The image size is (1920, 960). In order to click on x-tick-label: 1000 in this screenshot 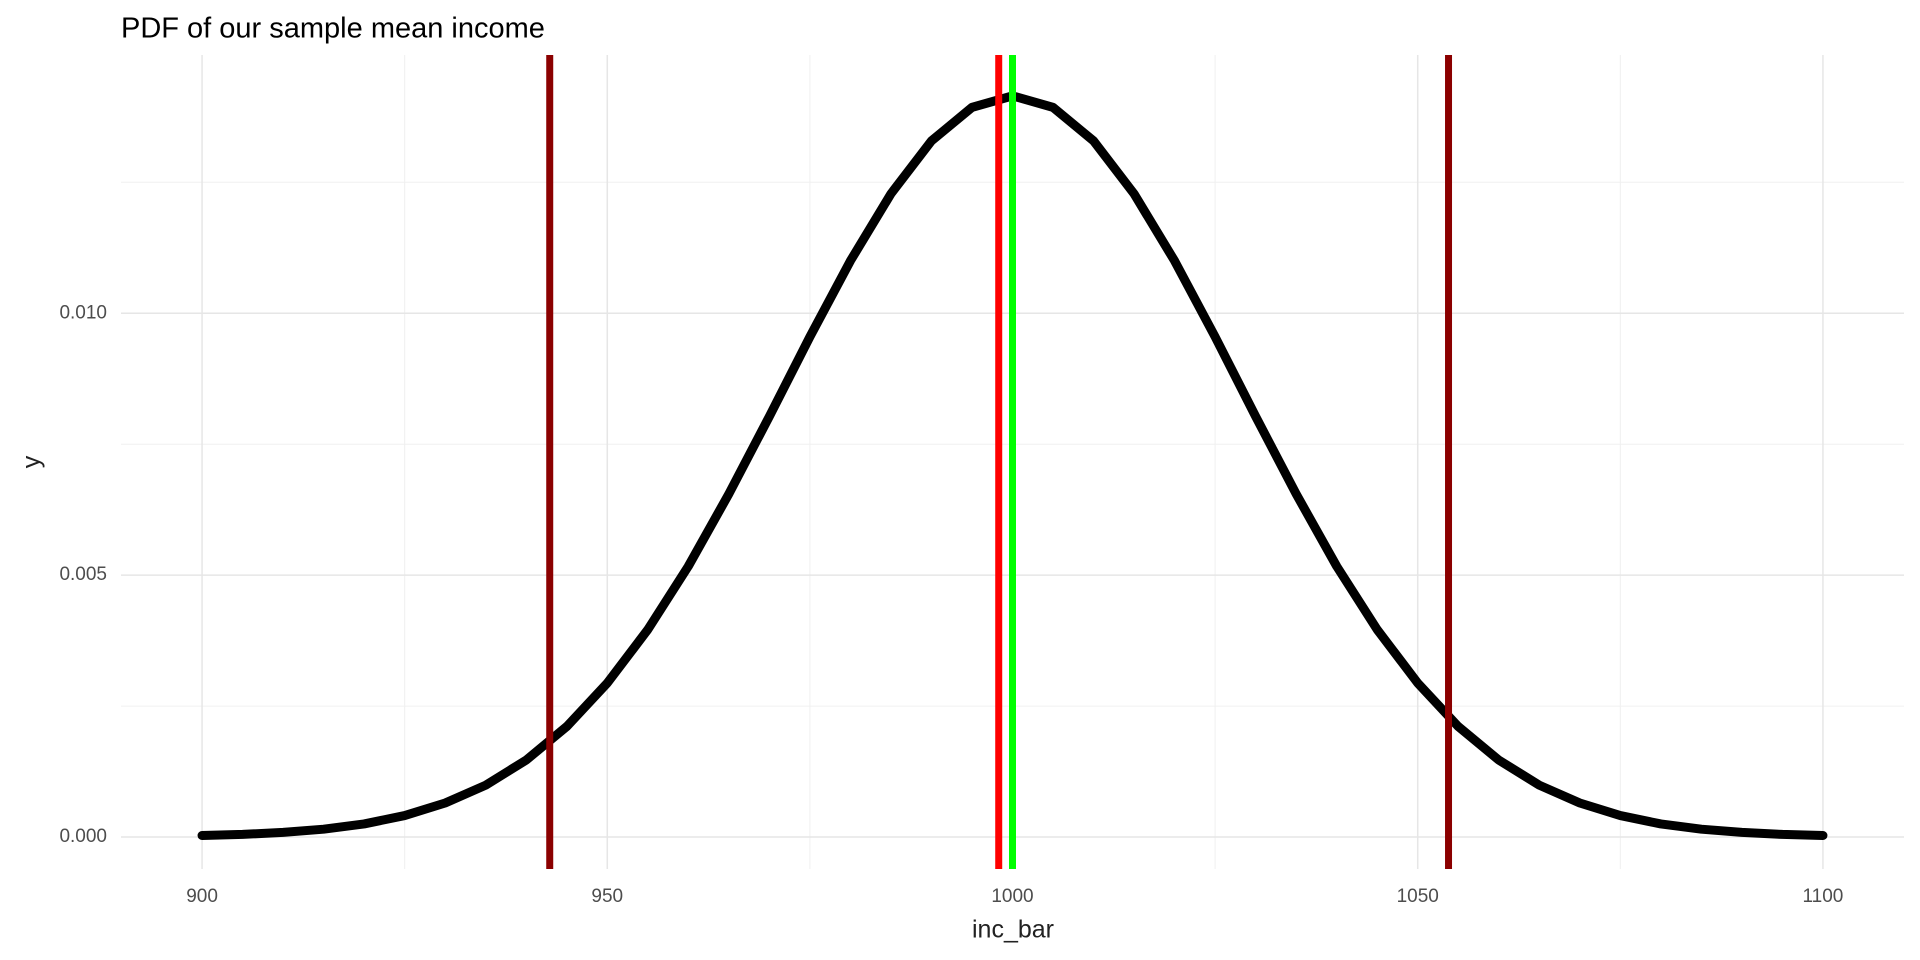, I will do `click(1012, 896)`.